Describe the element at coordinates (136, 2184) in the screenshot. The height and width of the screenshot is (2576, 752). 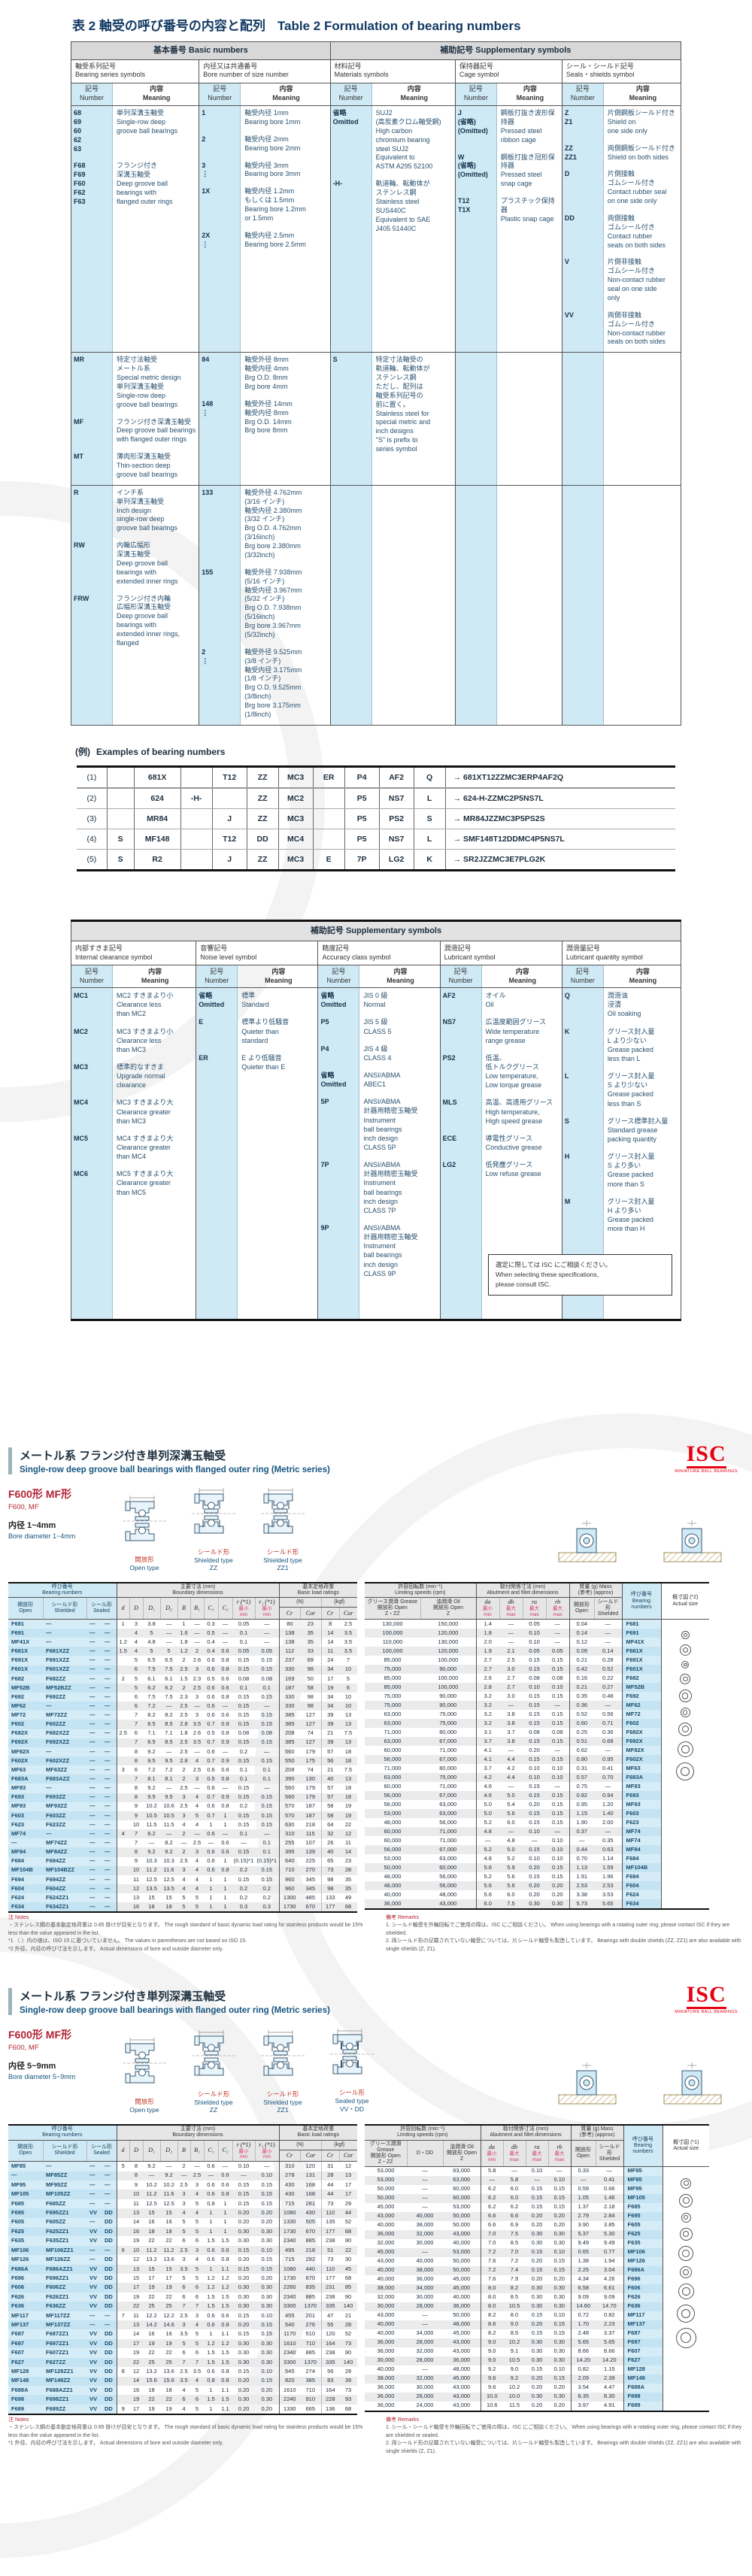
I see `cell: 9` at that location.